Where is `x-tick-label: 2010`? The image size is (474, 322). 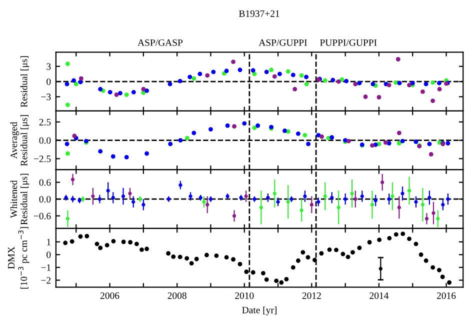
x-tick-label: 2010 is located at coordinates (244, 295).